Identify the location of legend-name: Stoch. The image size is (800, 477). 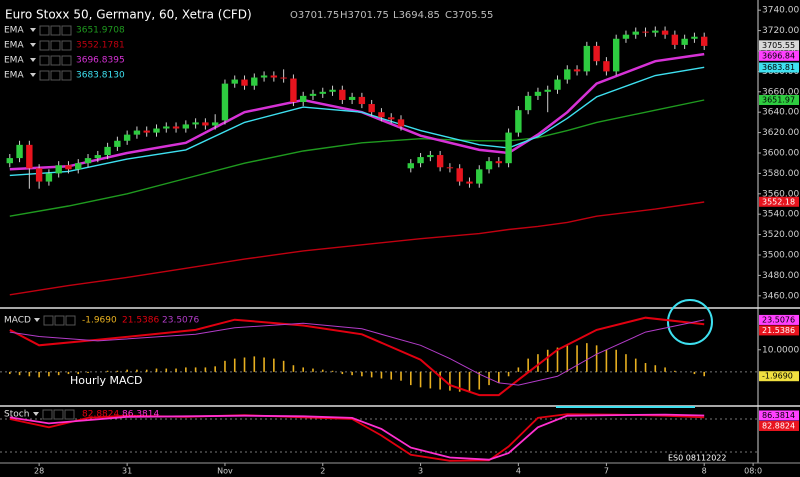
(16, 415).